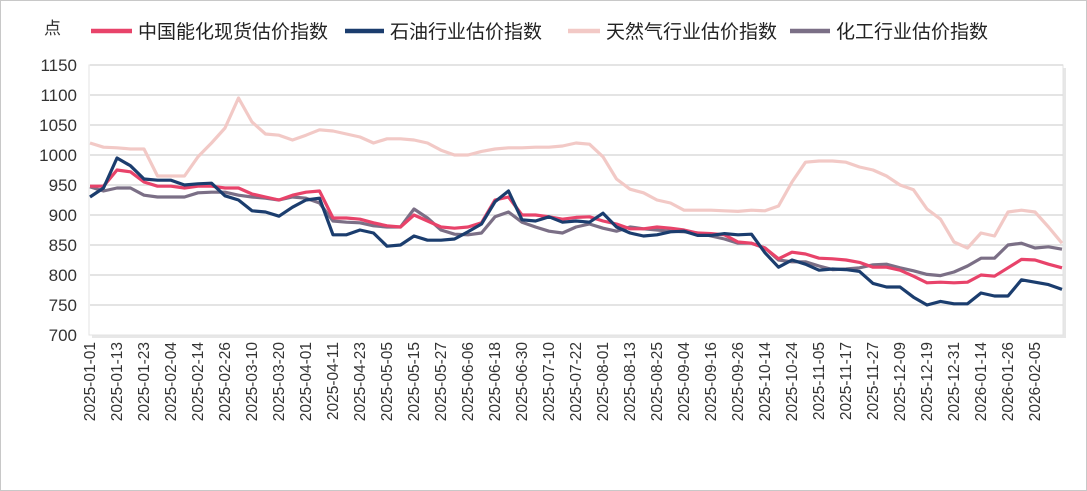 The height and width of the screenshot is (491, 1087). What do you see at coordinates (1008, 381) in the screenshot?
I see `x-tick-label: 2026-01-26` at bounding box center [1008, 381].